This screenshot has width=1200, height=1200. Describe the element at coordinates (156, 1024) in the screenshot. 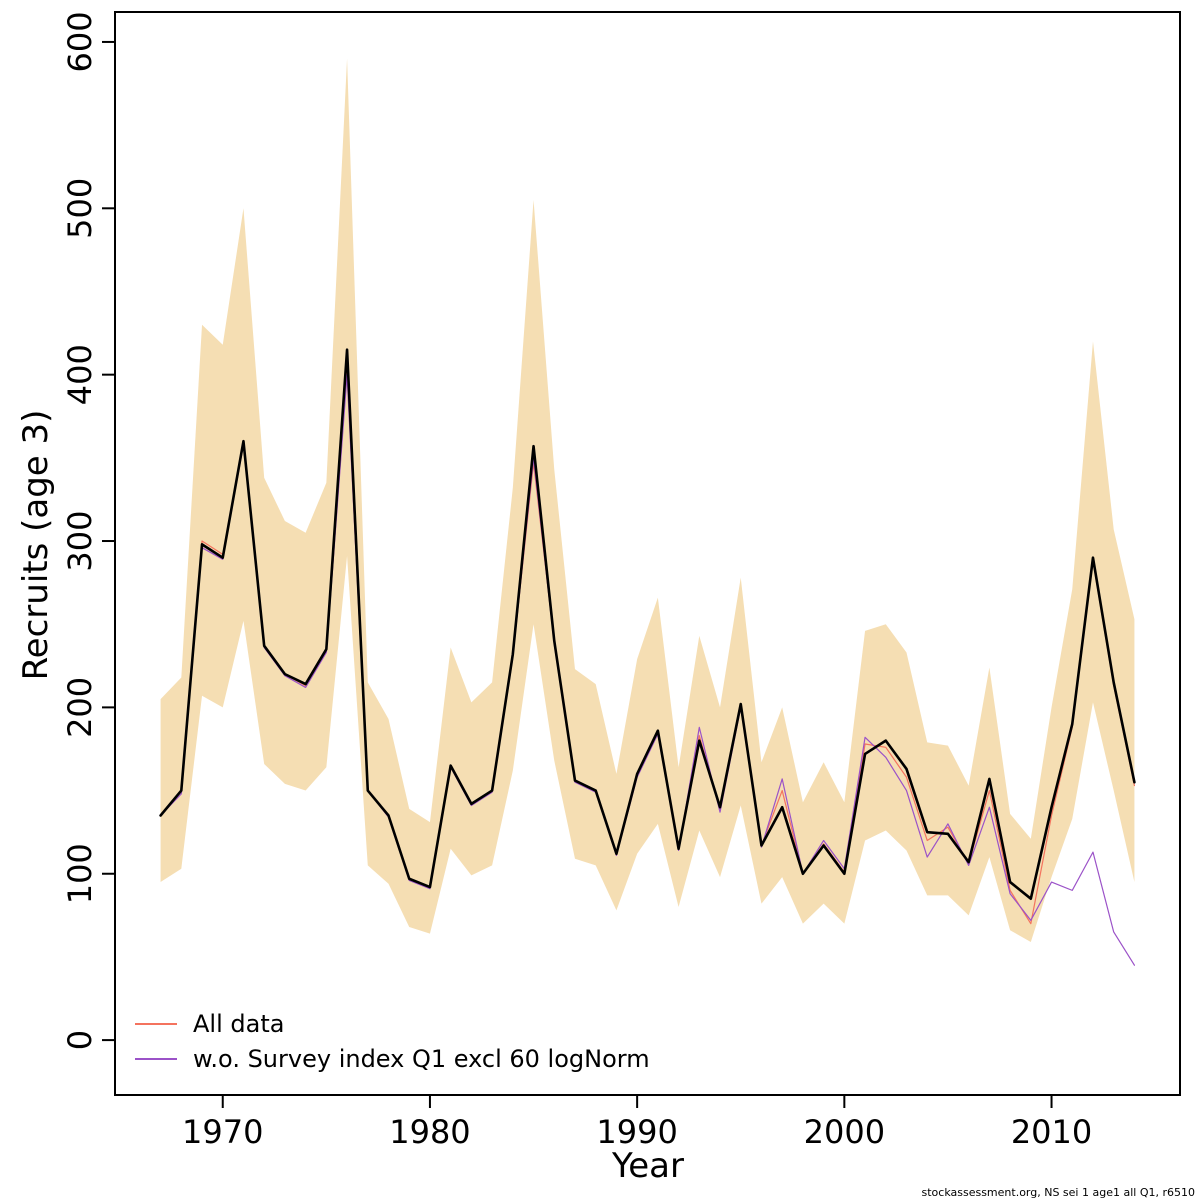

I see `legend-line-sample-all-data` at that location.